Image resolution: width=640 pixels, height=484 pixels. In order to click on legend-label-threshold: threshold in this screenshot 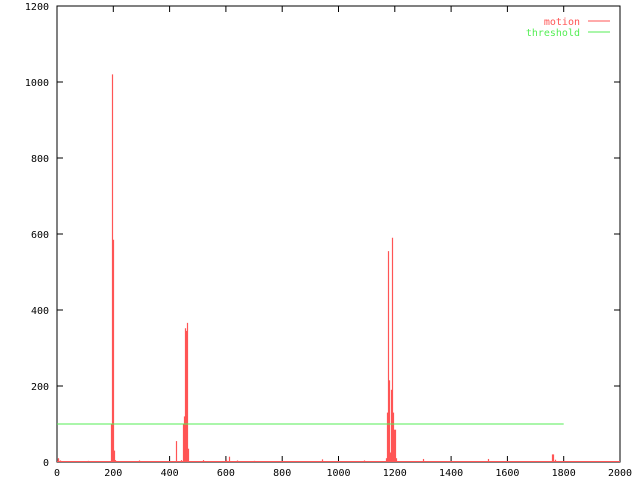, I will do `click(553, 33)`.